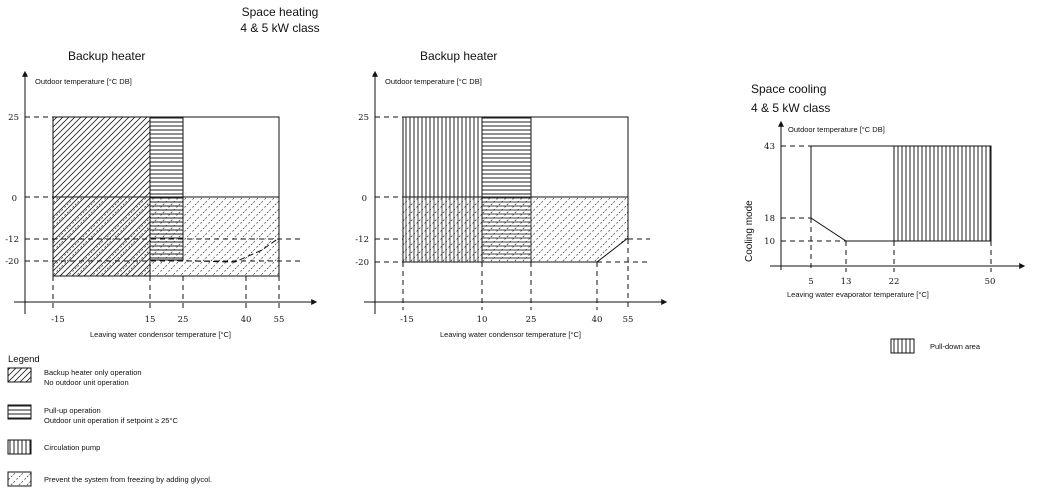 The height and width of the screenshot is (493, 1038). I want to click on region-circulation-pump-low, so click(442, 229).